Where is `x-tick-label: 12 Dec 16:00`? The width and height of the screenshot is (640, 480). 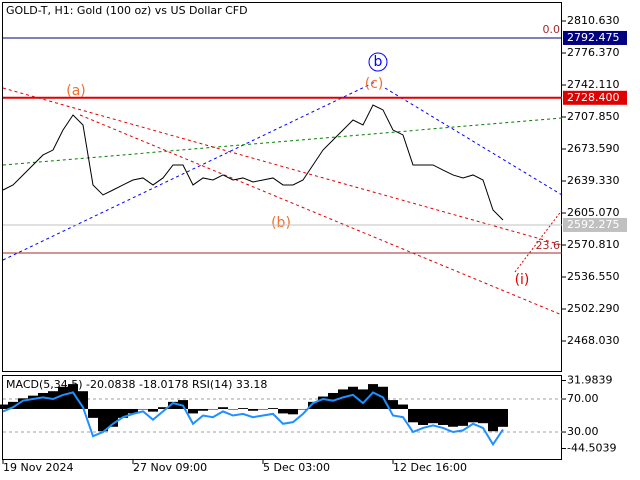 x-tick-label: 12 Dec 16:00 is located at coordinates (430, 467).